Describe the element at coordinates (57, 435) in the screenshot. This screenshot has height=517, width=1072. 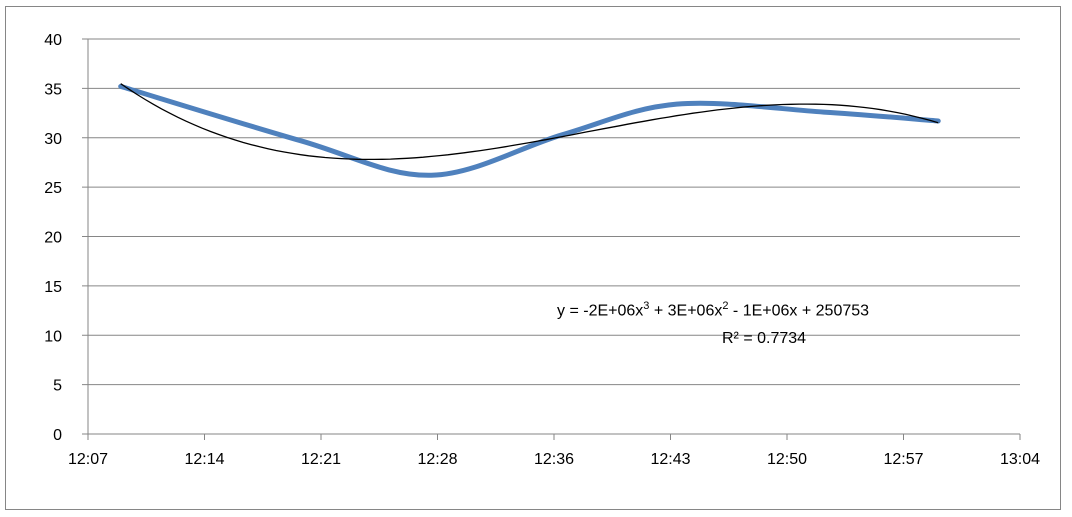
I see `y-tick-label-0: 0` at that location.